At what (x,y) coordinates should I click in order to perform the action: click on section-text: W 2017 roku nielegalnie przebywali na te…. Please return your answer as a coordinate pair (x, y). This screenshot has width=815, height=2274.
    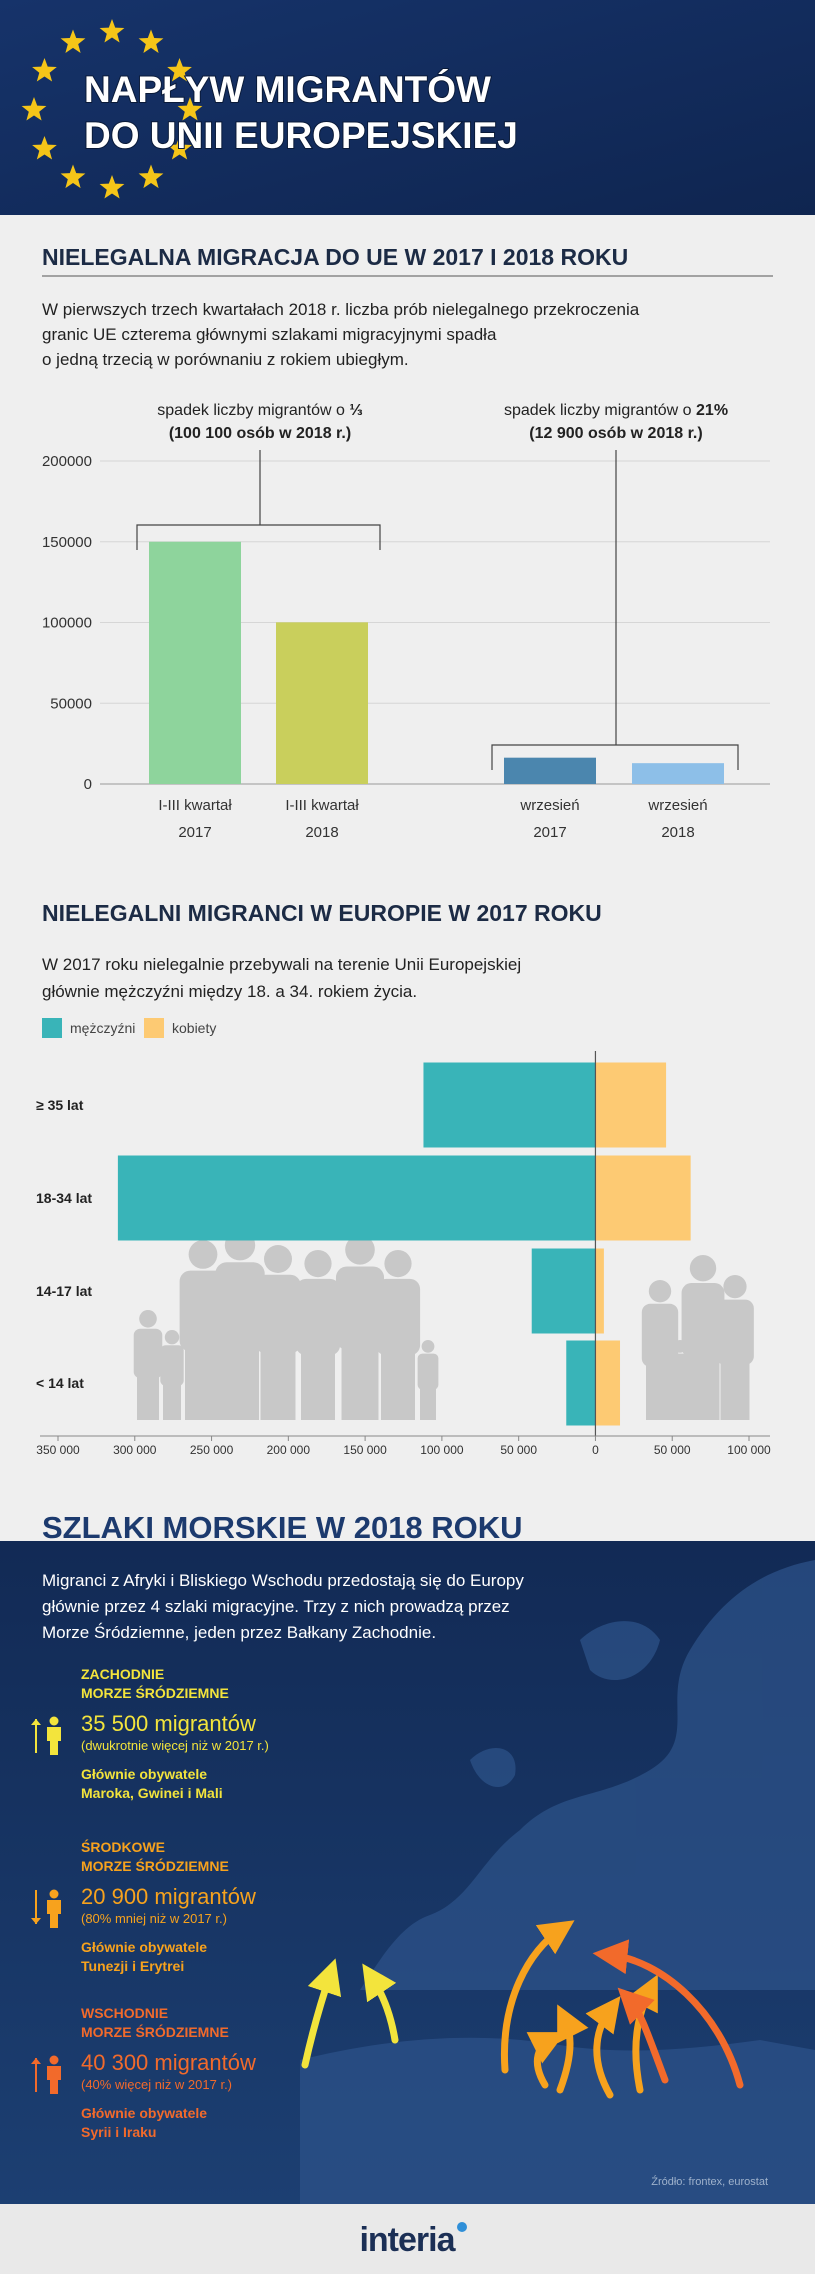
    Looking at the image, I should click on (281, 978).